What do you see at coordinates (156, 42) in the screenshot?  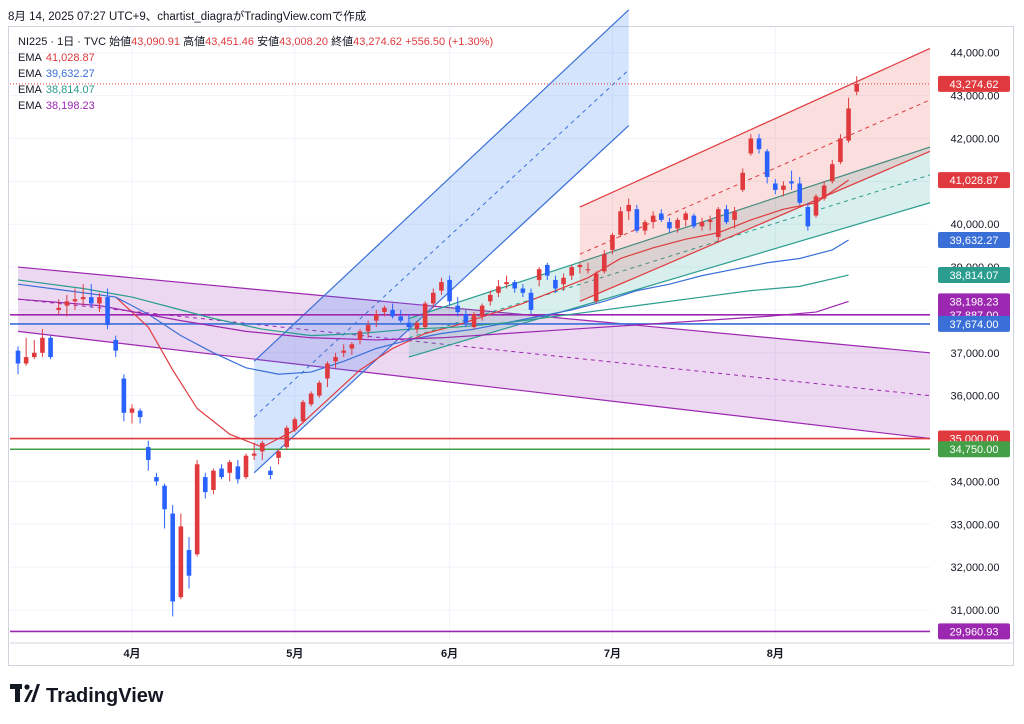 I see `open-value: 43,090.91` at bounding box center [156, 42].